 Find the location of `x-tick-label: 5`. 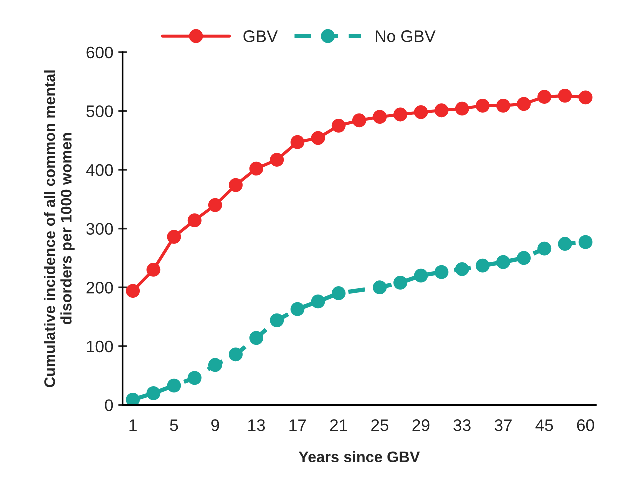

x-tick-label: 5 is located at coordinates (174, 426).